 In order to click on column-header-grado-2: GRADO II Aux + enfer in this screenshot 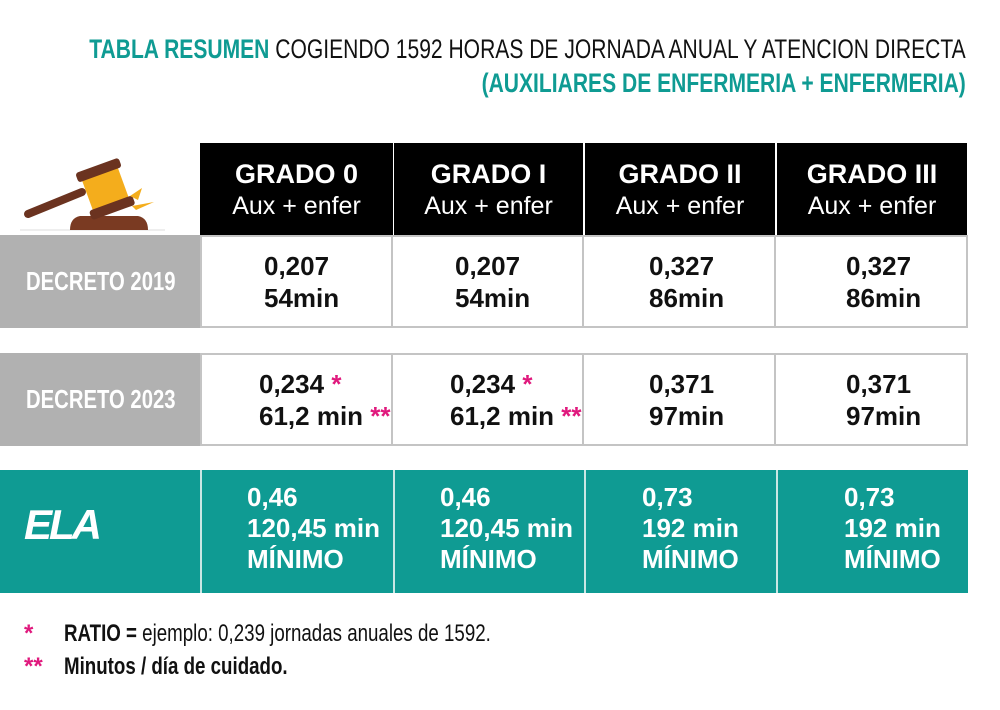, I will do `click(680, 189)`.